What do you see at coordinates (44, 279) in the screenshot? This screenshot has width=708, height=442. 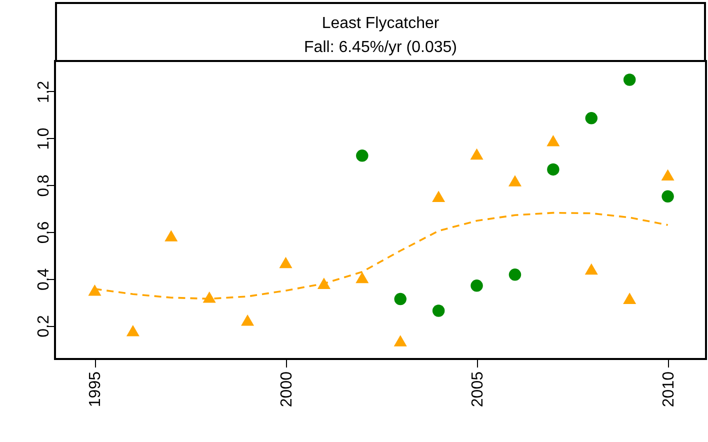 I see `y-tick-label: 0.4` at bounding box center [44, 279].